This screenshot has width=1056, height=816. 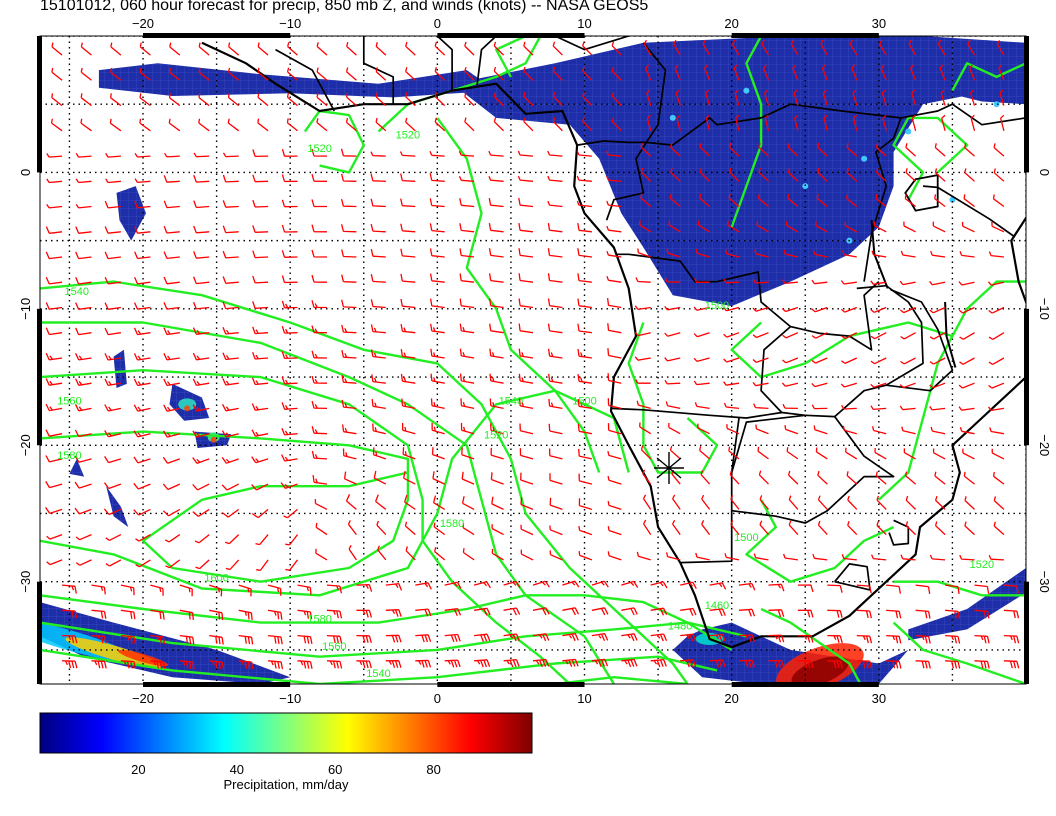 I want to click on lat-tick-label-left: −30, so click(x=25, y=582).